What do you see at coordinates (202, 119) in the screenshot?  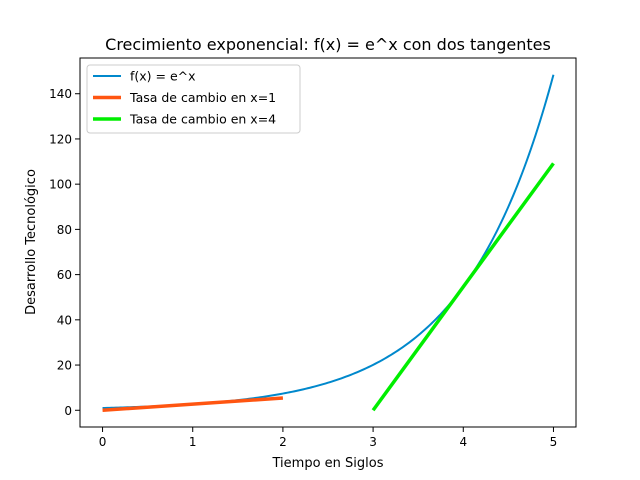 I see `legend-label-tasa-de-cambio-en-x-4: Tasa de cambio en x=4` at bounding box center [202, 119].